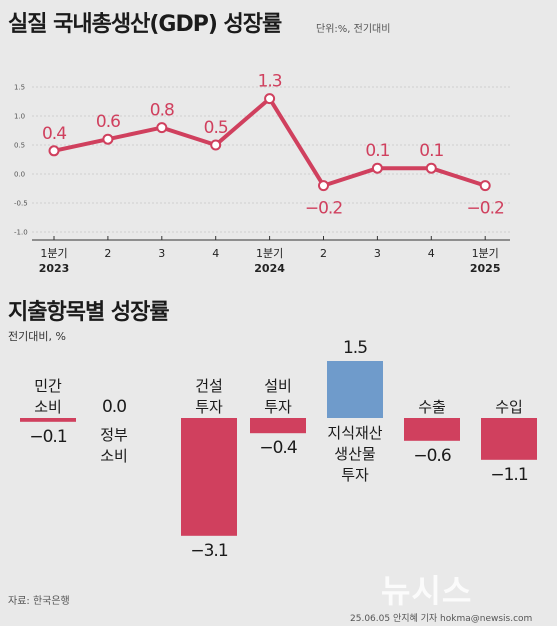 This screenshot has width=557, height=626. I want to click on y-tick-label: 1.0, so click(19, 117).